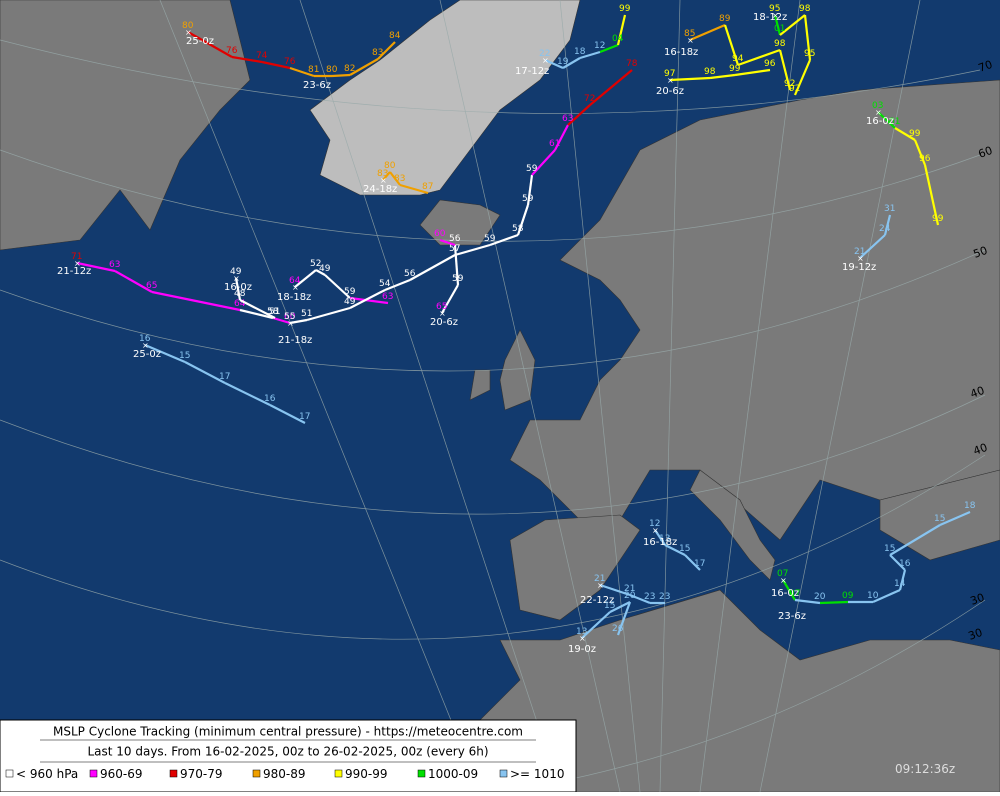 The height and width of the screenshot is (796, 1000). What do you see at coordinates (274, 312) in the screenshot?
I see `pressure-label: 51` at bounding box center [274, 312].